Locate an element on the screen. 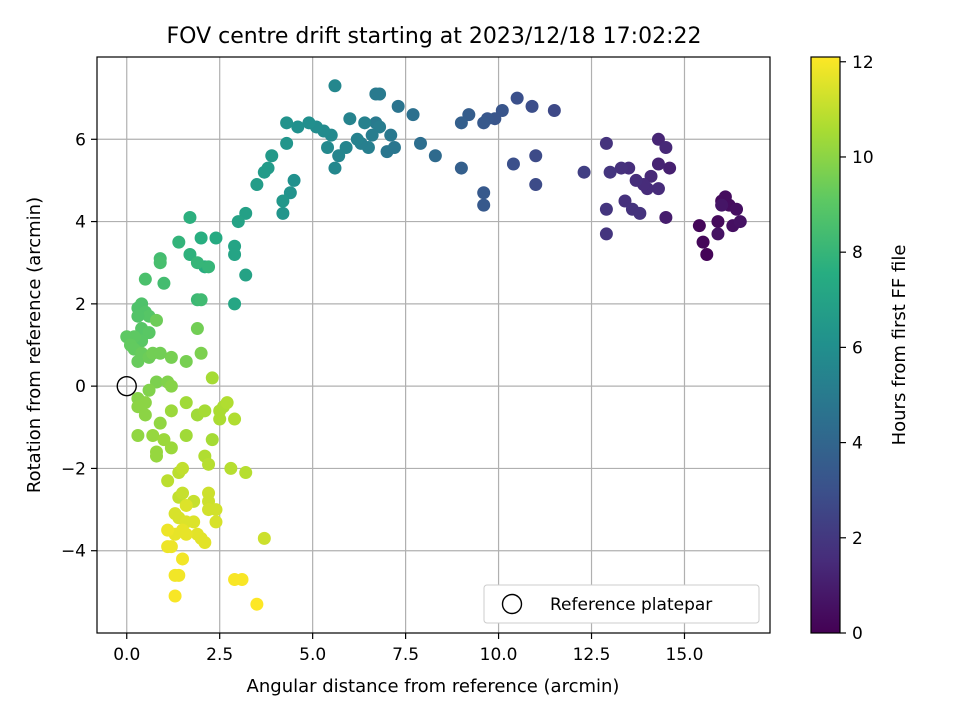 This screenshot has height=720, width=960. y-axis-ticks: −4 −2 0 2 4 6 is located at coordinates (79, 346).